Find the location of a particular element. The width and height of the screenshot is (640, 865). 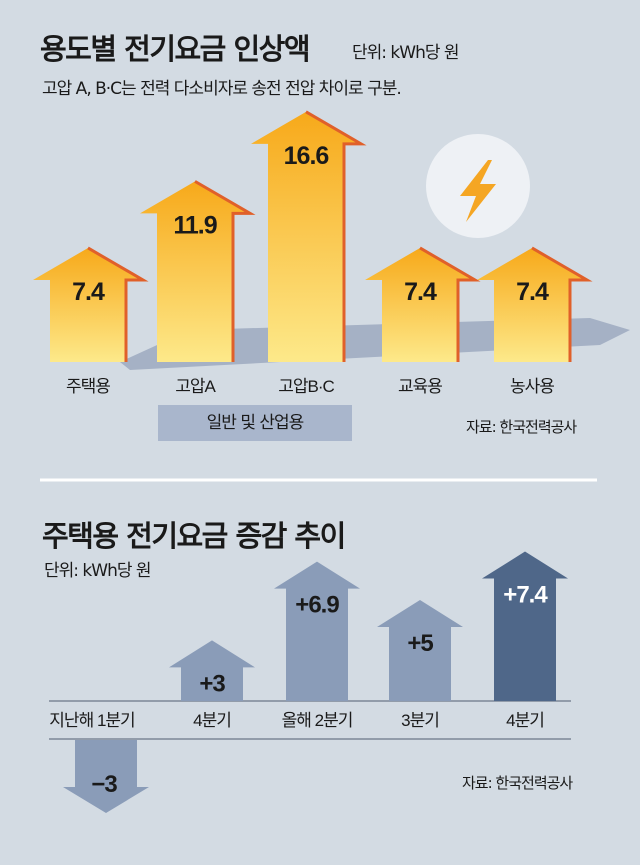

chart2-title: 주택용 전기요금 증감 추이 is located at coordinates (194, 536).